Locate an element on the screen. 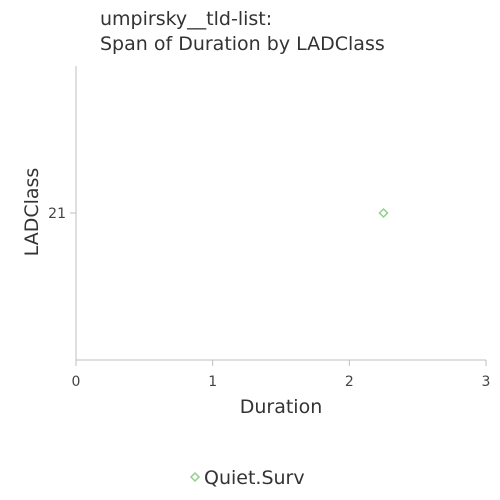 Image resolution: width=500 pixels, height=500 pixels. chart-title-line-1: umpirsky__tld-list: is located at coordinates (186, 19).